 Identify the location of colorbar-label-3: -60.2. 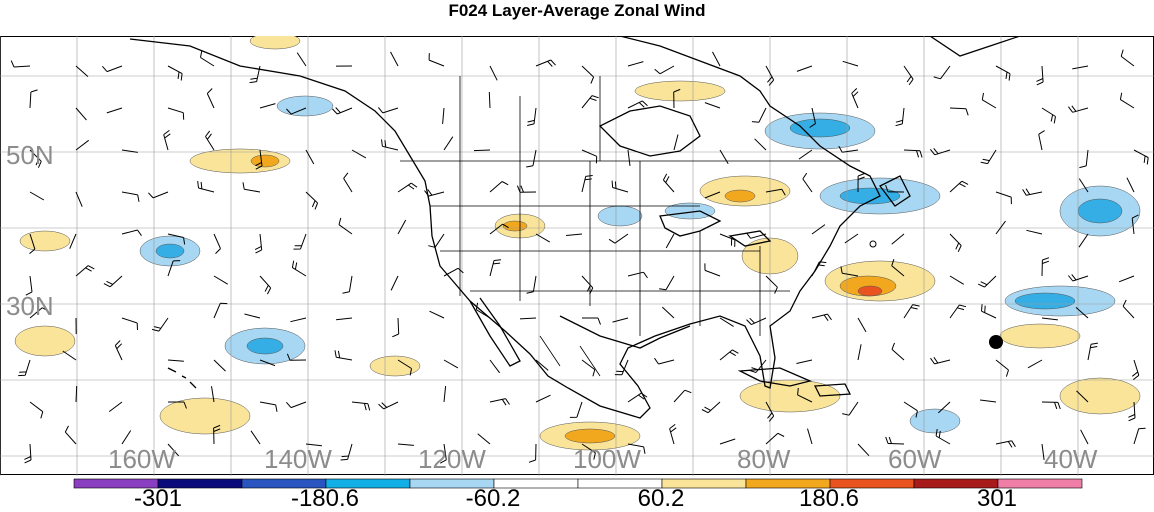
(493, 499).